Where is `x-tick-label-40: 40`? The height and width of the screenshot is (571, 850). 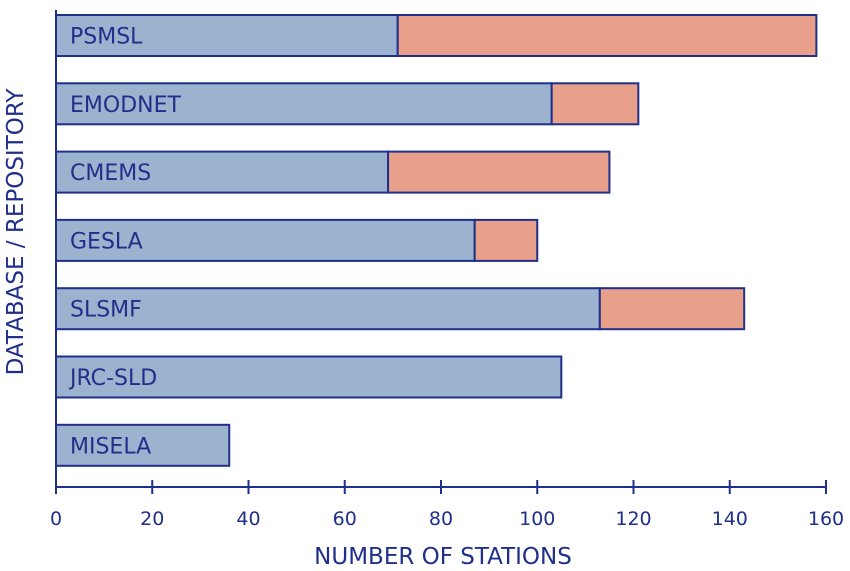
x-tick-label-40: 40 is located at coordinates (248, 519).